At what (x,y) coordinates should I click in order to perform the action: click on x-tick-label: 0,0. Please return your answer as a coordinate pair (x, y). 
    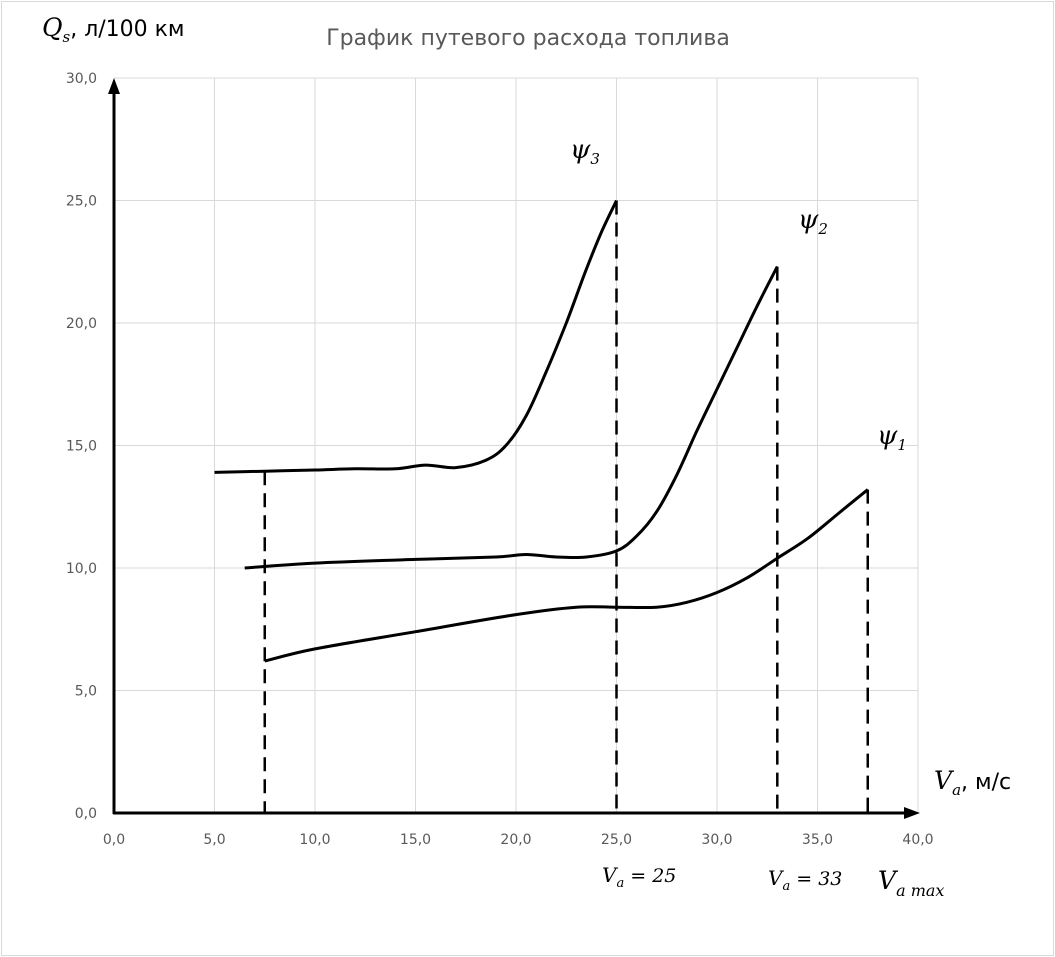
    Looking at the image, I should click on (114, 840).